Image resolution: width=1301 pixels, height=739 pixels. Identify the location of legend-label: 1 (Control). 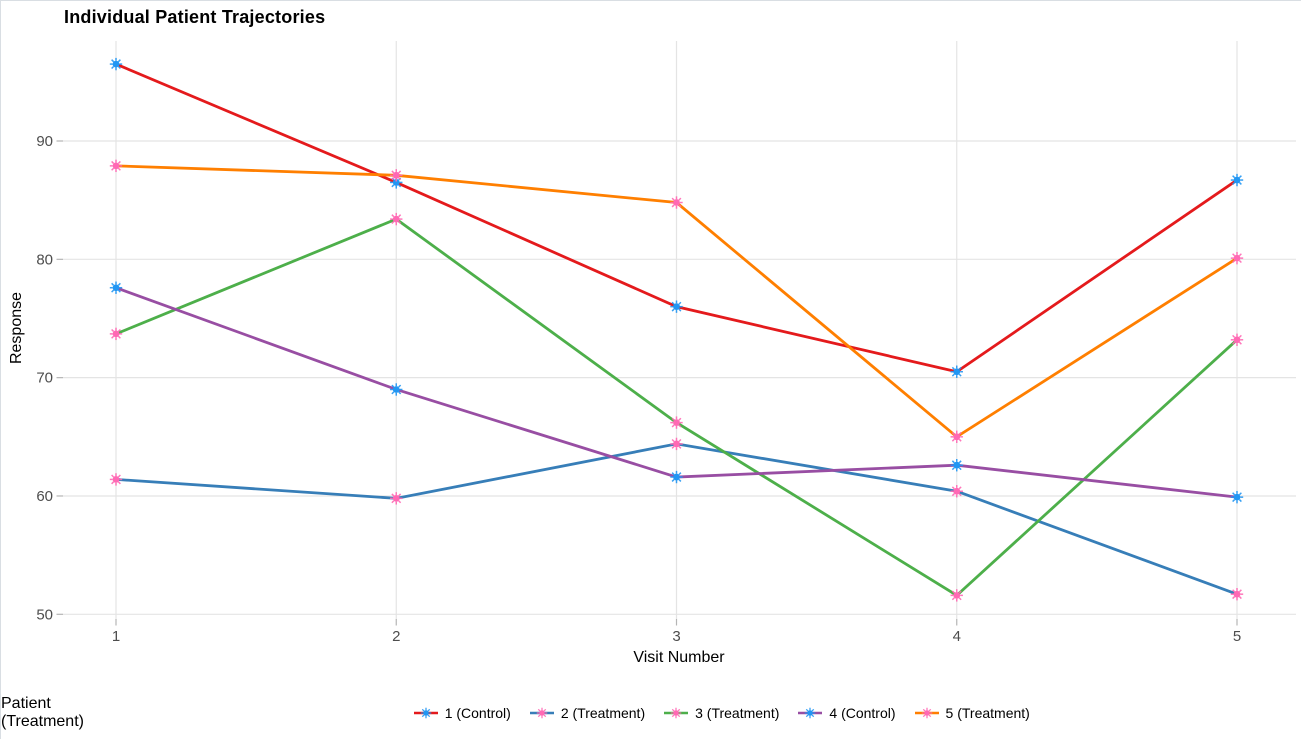
(477, 713).